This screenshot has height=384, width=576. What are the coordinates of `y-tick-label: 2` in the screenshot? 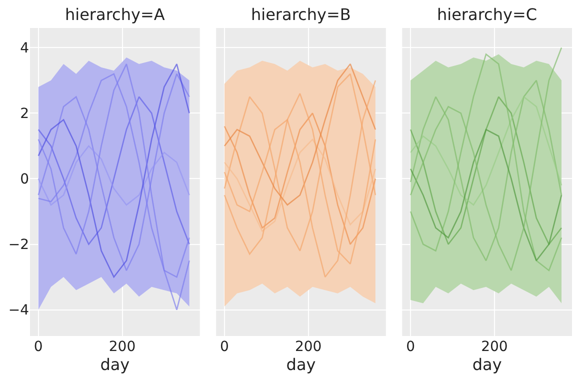 It's located at (24, 114).